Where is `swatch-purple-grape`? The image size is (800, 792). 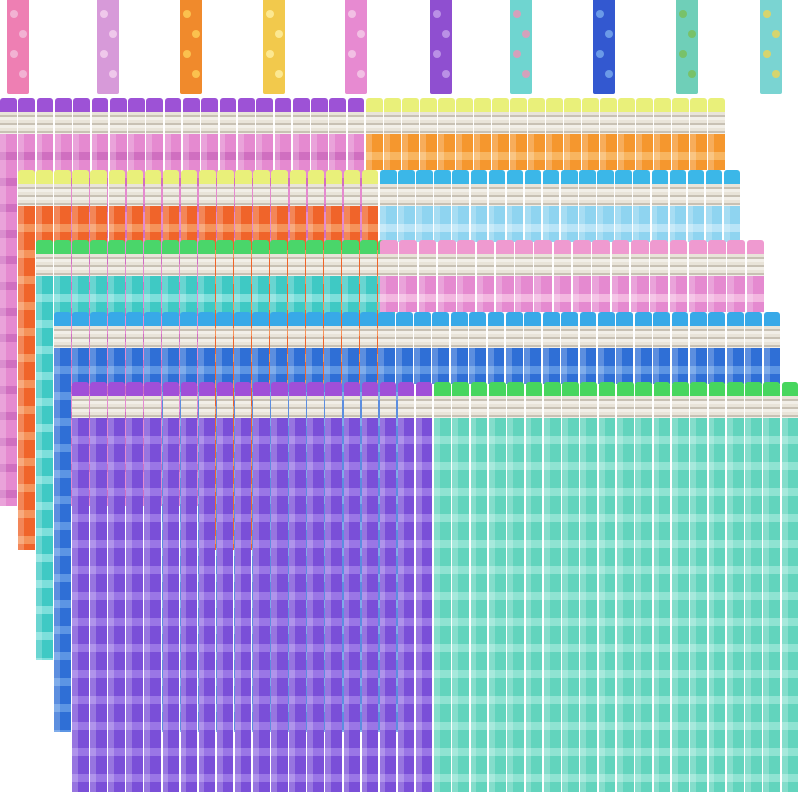 swatch-purple-grape is located at coordinates (441, 47).